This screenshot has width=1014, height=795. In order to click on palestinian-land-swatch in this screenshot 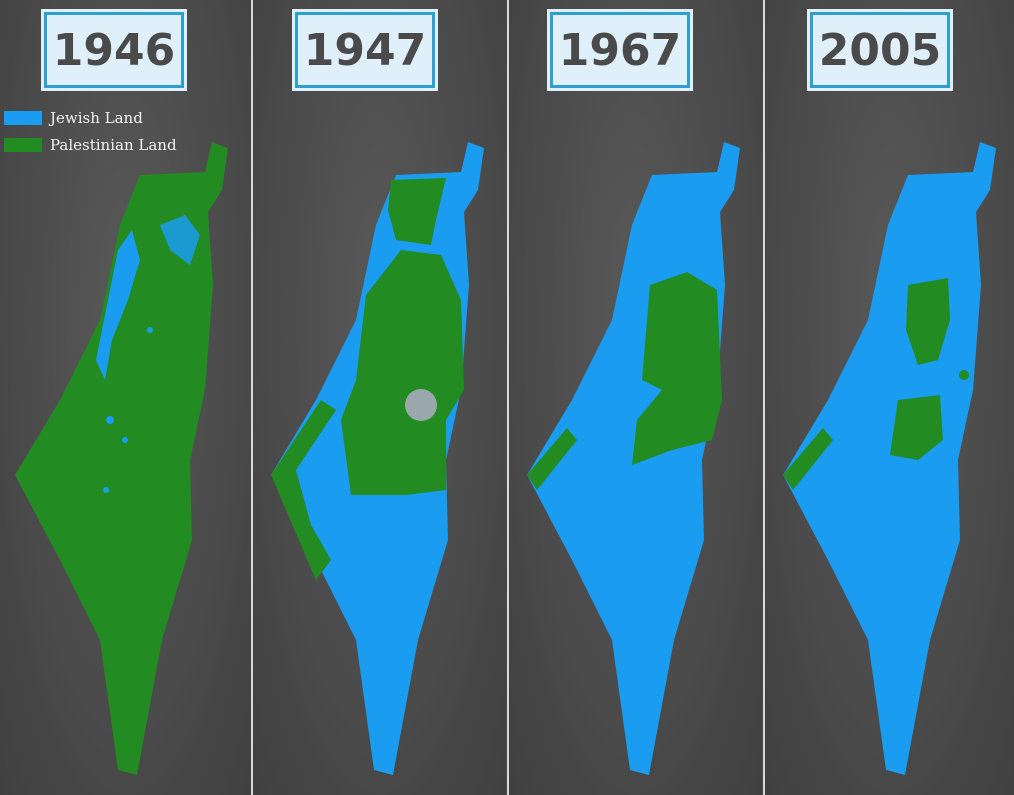, I will do `click(23, 144)`.